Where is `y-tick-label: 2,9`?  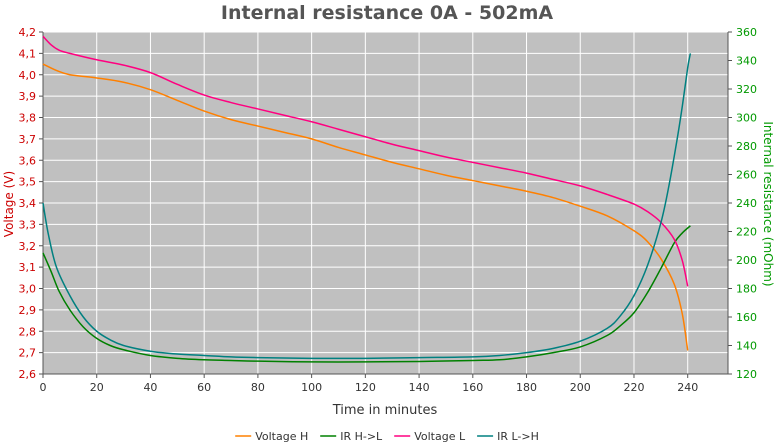
y-tick-label: 2,9 is located at coordinates (28, 310).